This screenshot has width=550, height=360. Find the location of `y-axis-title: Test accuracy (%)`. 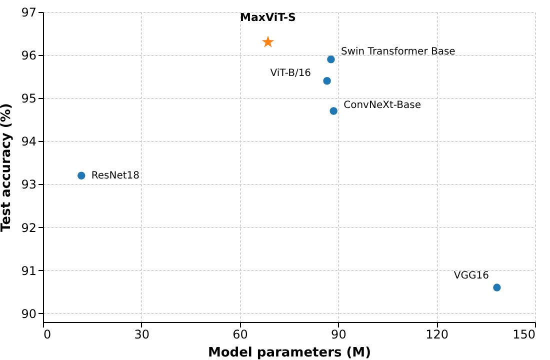

y-axis-title: Test accuracy (%) is located at coordinates (7, 167).